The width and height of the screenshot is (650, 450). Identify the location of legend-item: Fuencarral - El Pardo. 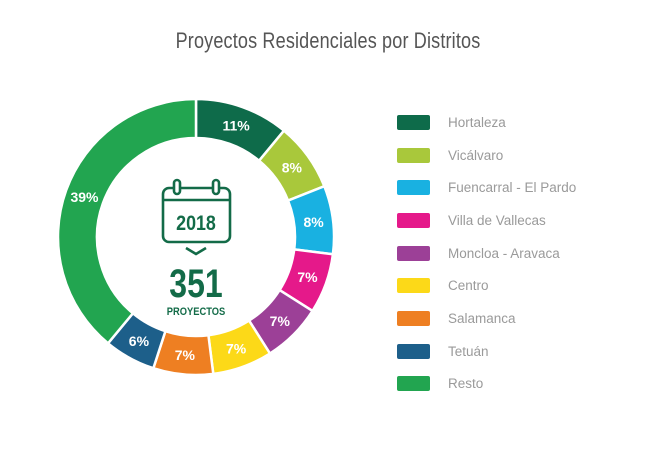
(486, 187).